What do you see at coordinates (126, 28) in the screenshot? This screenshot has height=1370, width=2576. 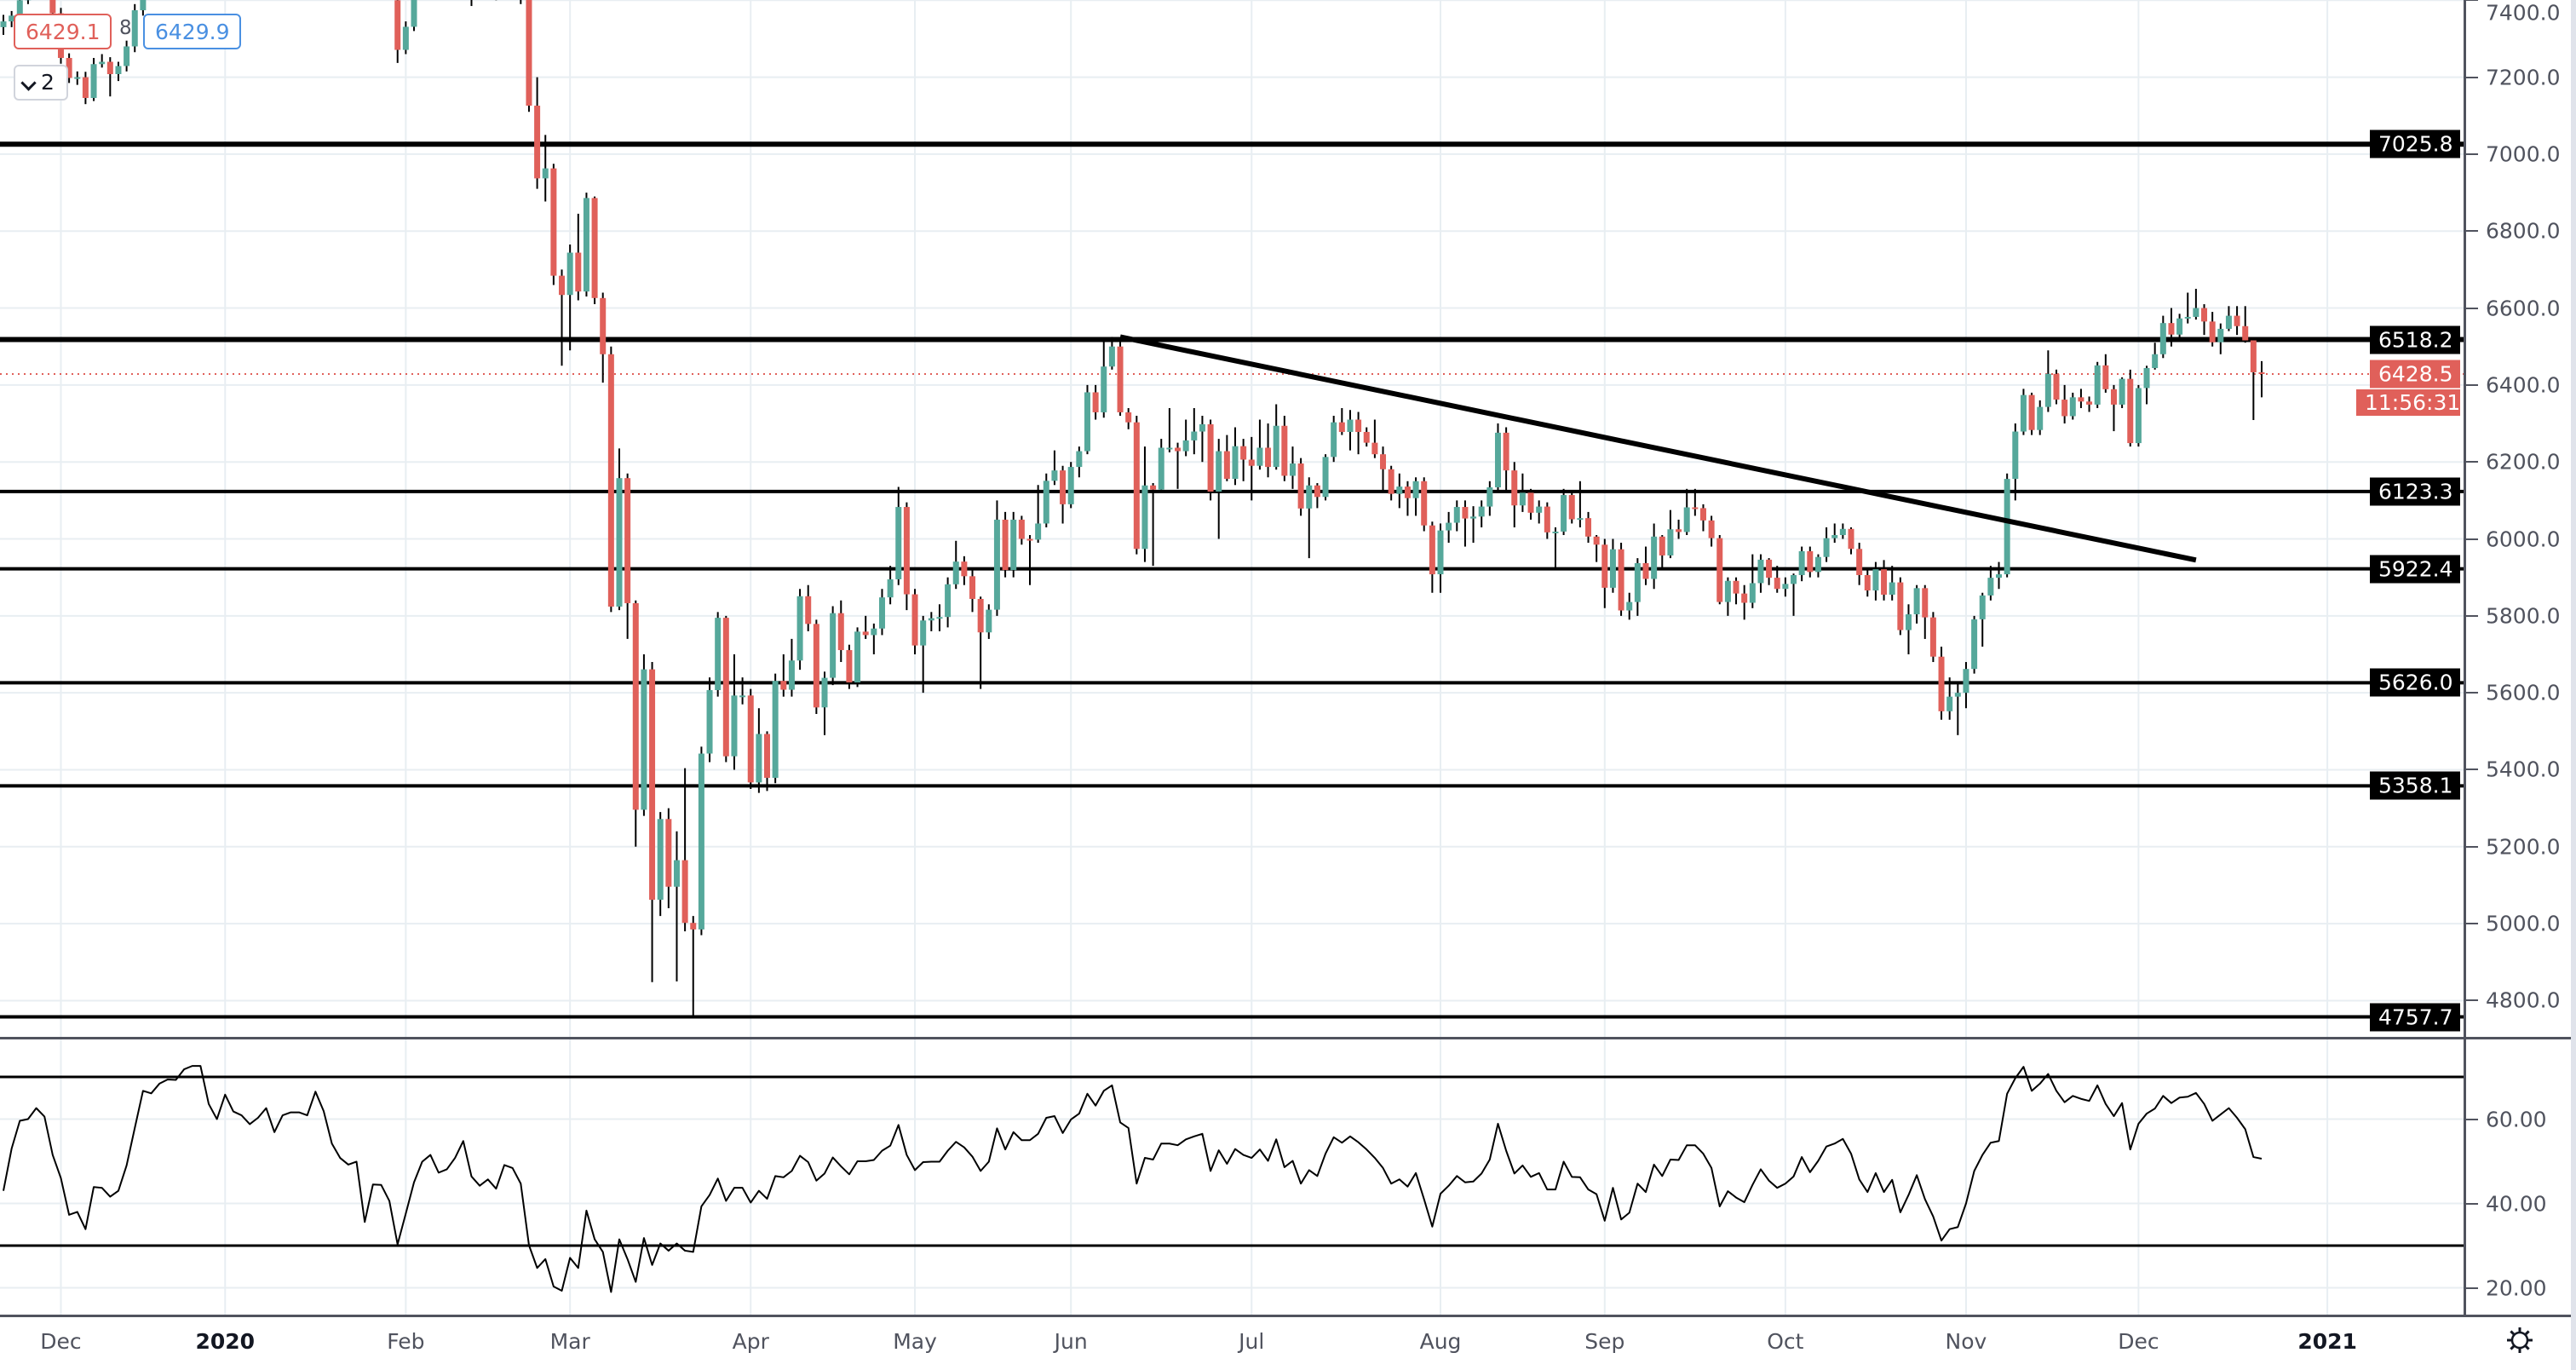 I see `spread-value: 8` at bounding box center [126, 28].